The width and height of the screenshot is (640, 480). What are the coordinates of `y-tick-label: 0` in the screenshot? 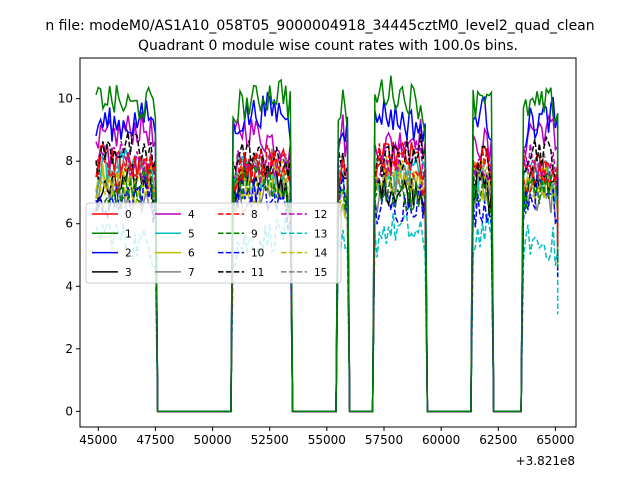 It's located at (69, 411).